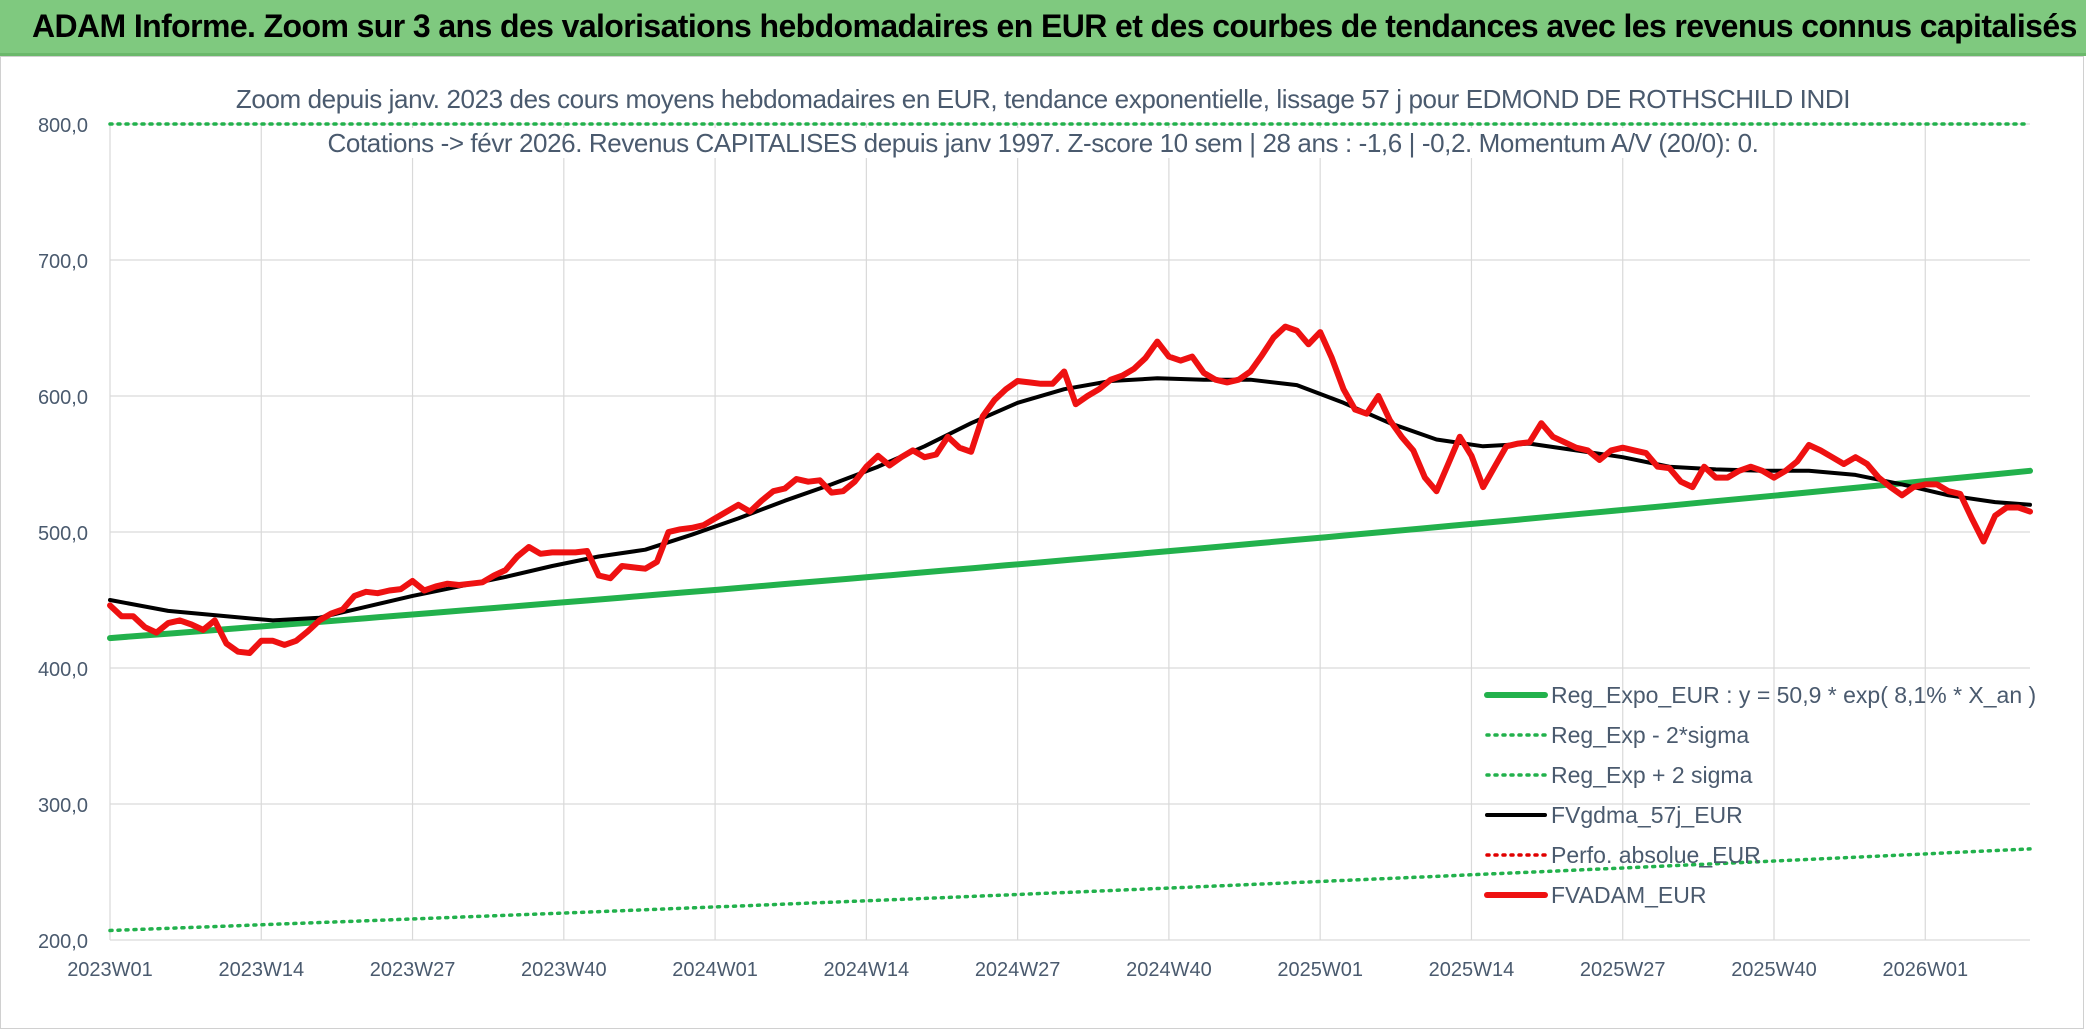  I want to click on x-tick-label: 2025W27, so click(1623, 970).